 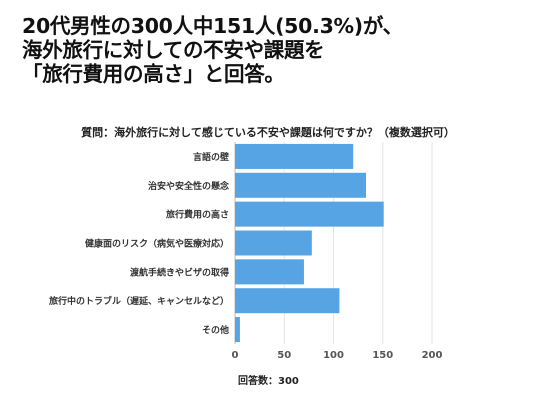 I want to click on x-tick-label: 0, so click(x=235, y=355).